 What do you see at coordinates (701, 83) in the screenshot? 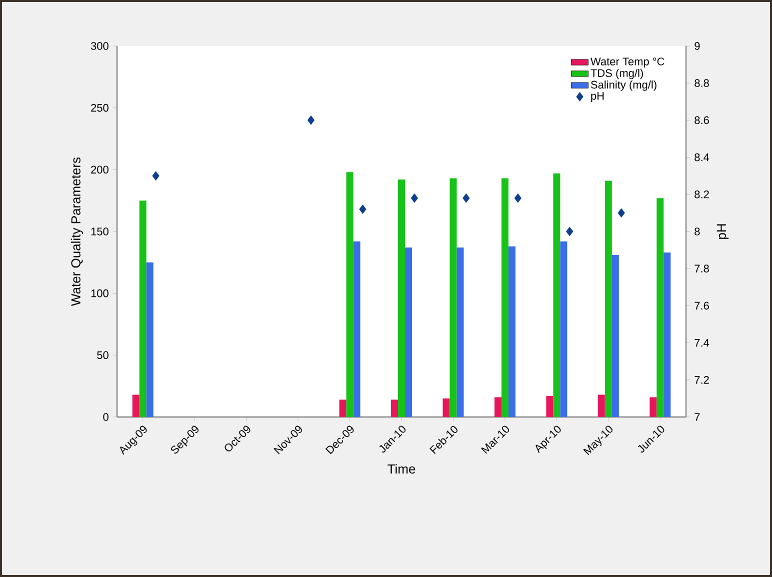
I see `y2-tick-label: 8.8` at bounding box center [701, 83].